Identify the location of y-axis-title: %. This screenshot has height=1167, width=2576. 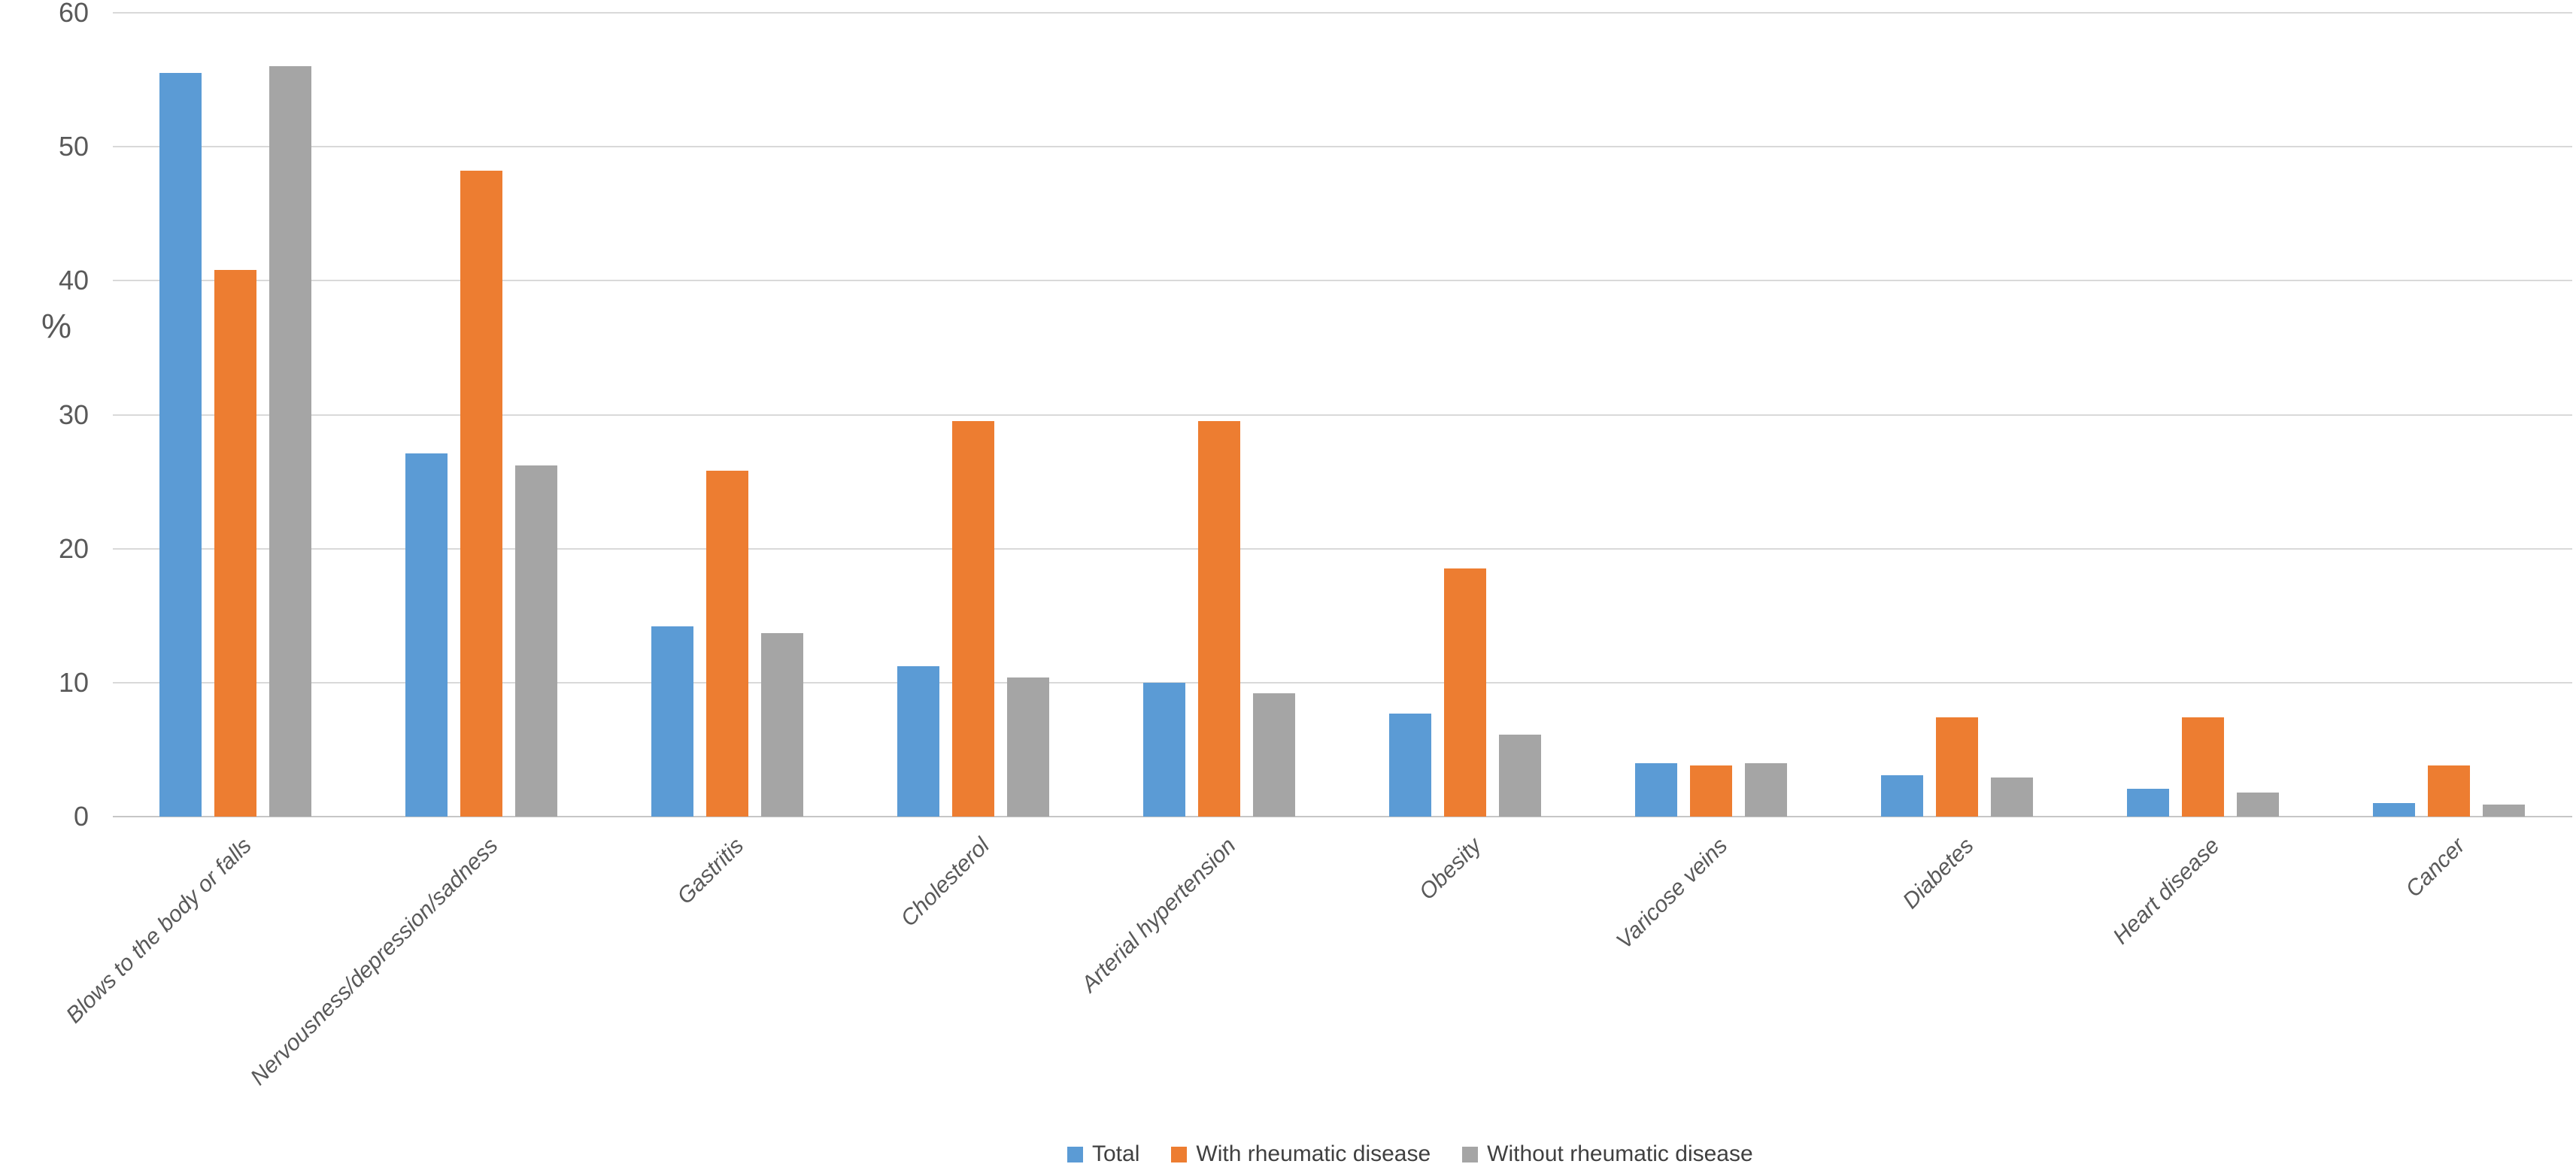
(57, 326).